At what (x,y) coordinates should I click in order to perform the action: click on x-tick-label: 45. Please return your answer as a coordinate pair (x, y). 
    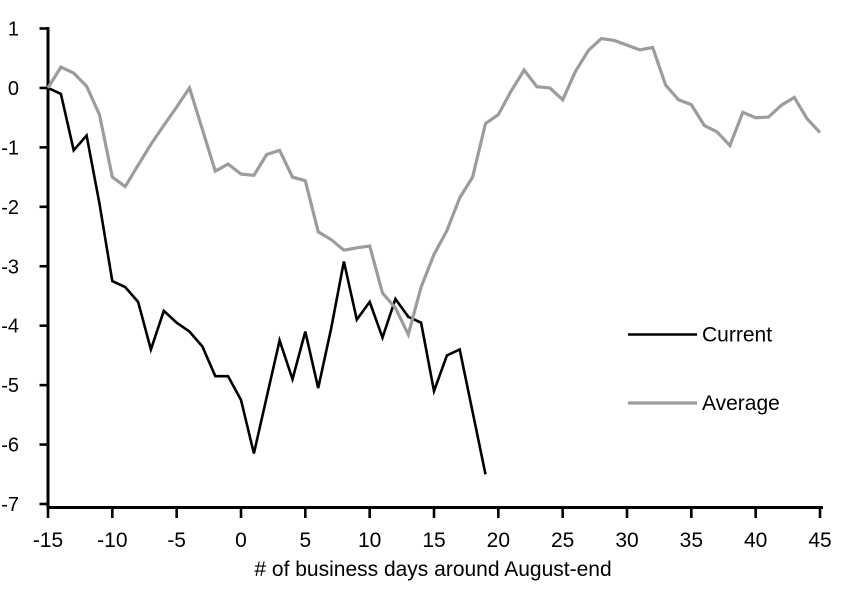
    Looking at the image, I should click on (819, 540).